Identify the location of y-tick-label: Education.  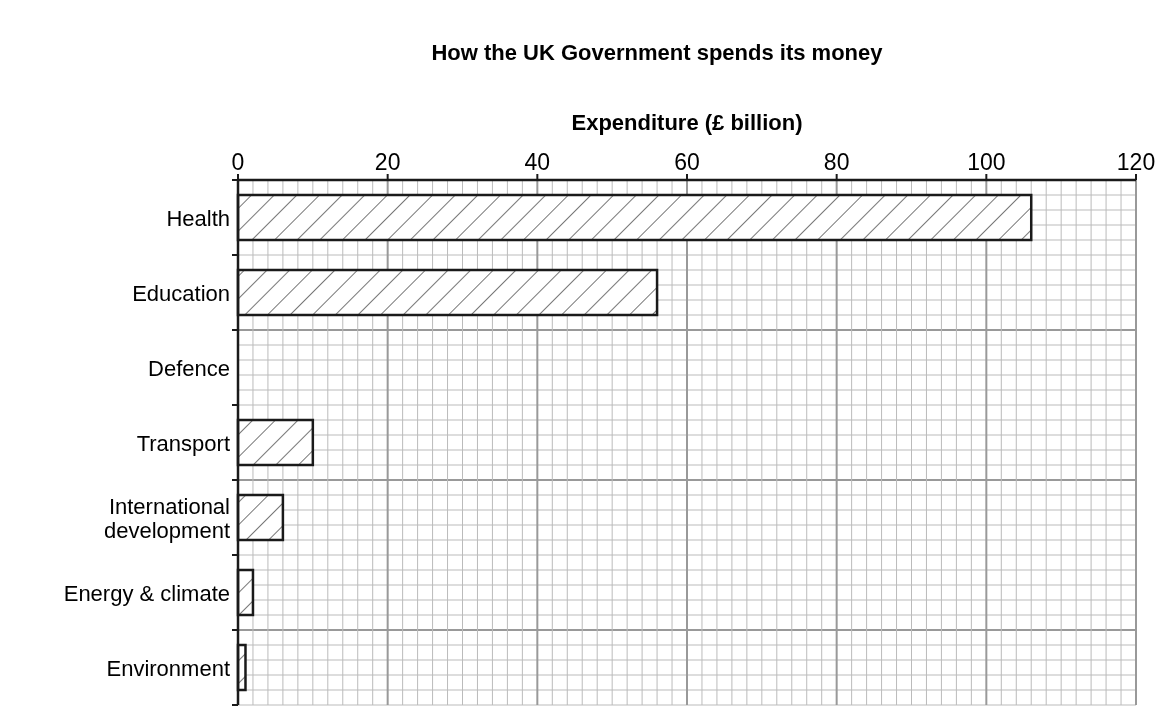
(181, 292).